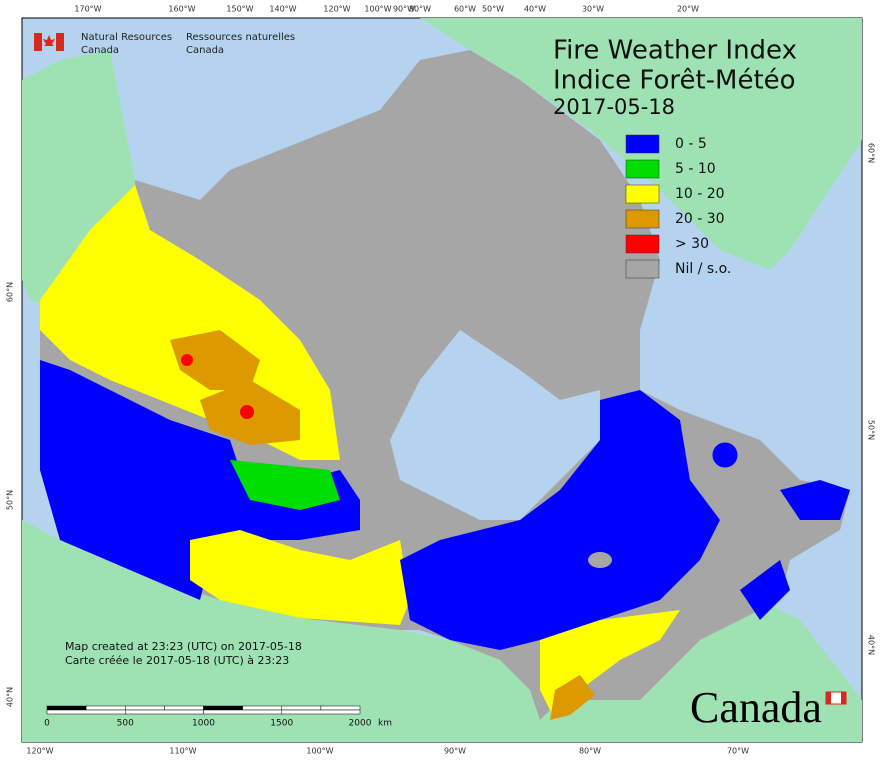  Describe the element at coordinates (240, 37) in the screenshot. I see `agency-fr: Ressources naturelles` at that location.